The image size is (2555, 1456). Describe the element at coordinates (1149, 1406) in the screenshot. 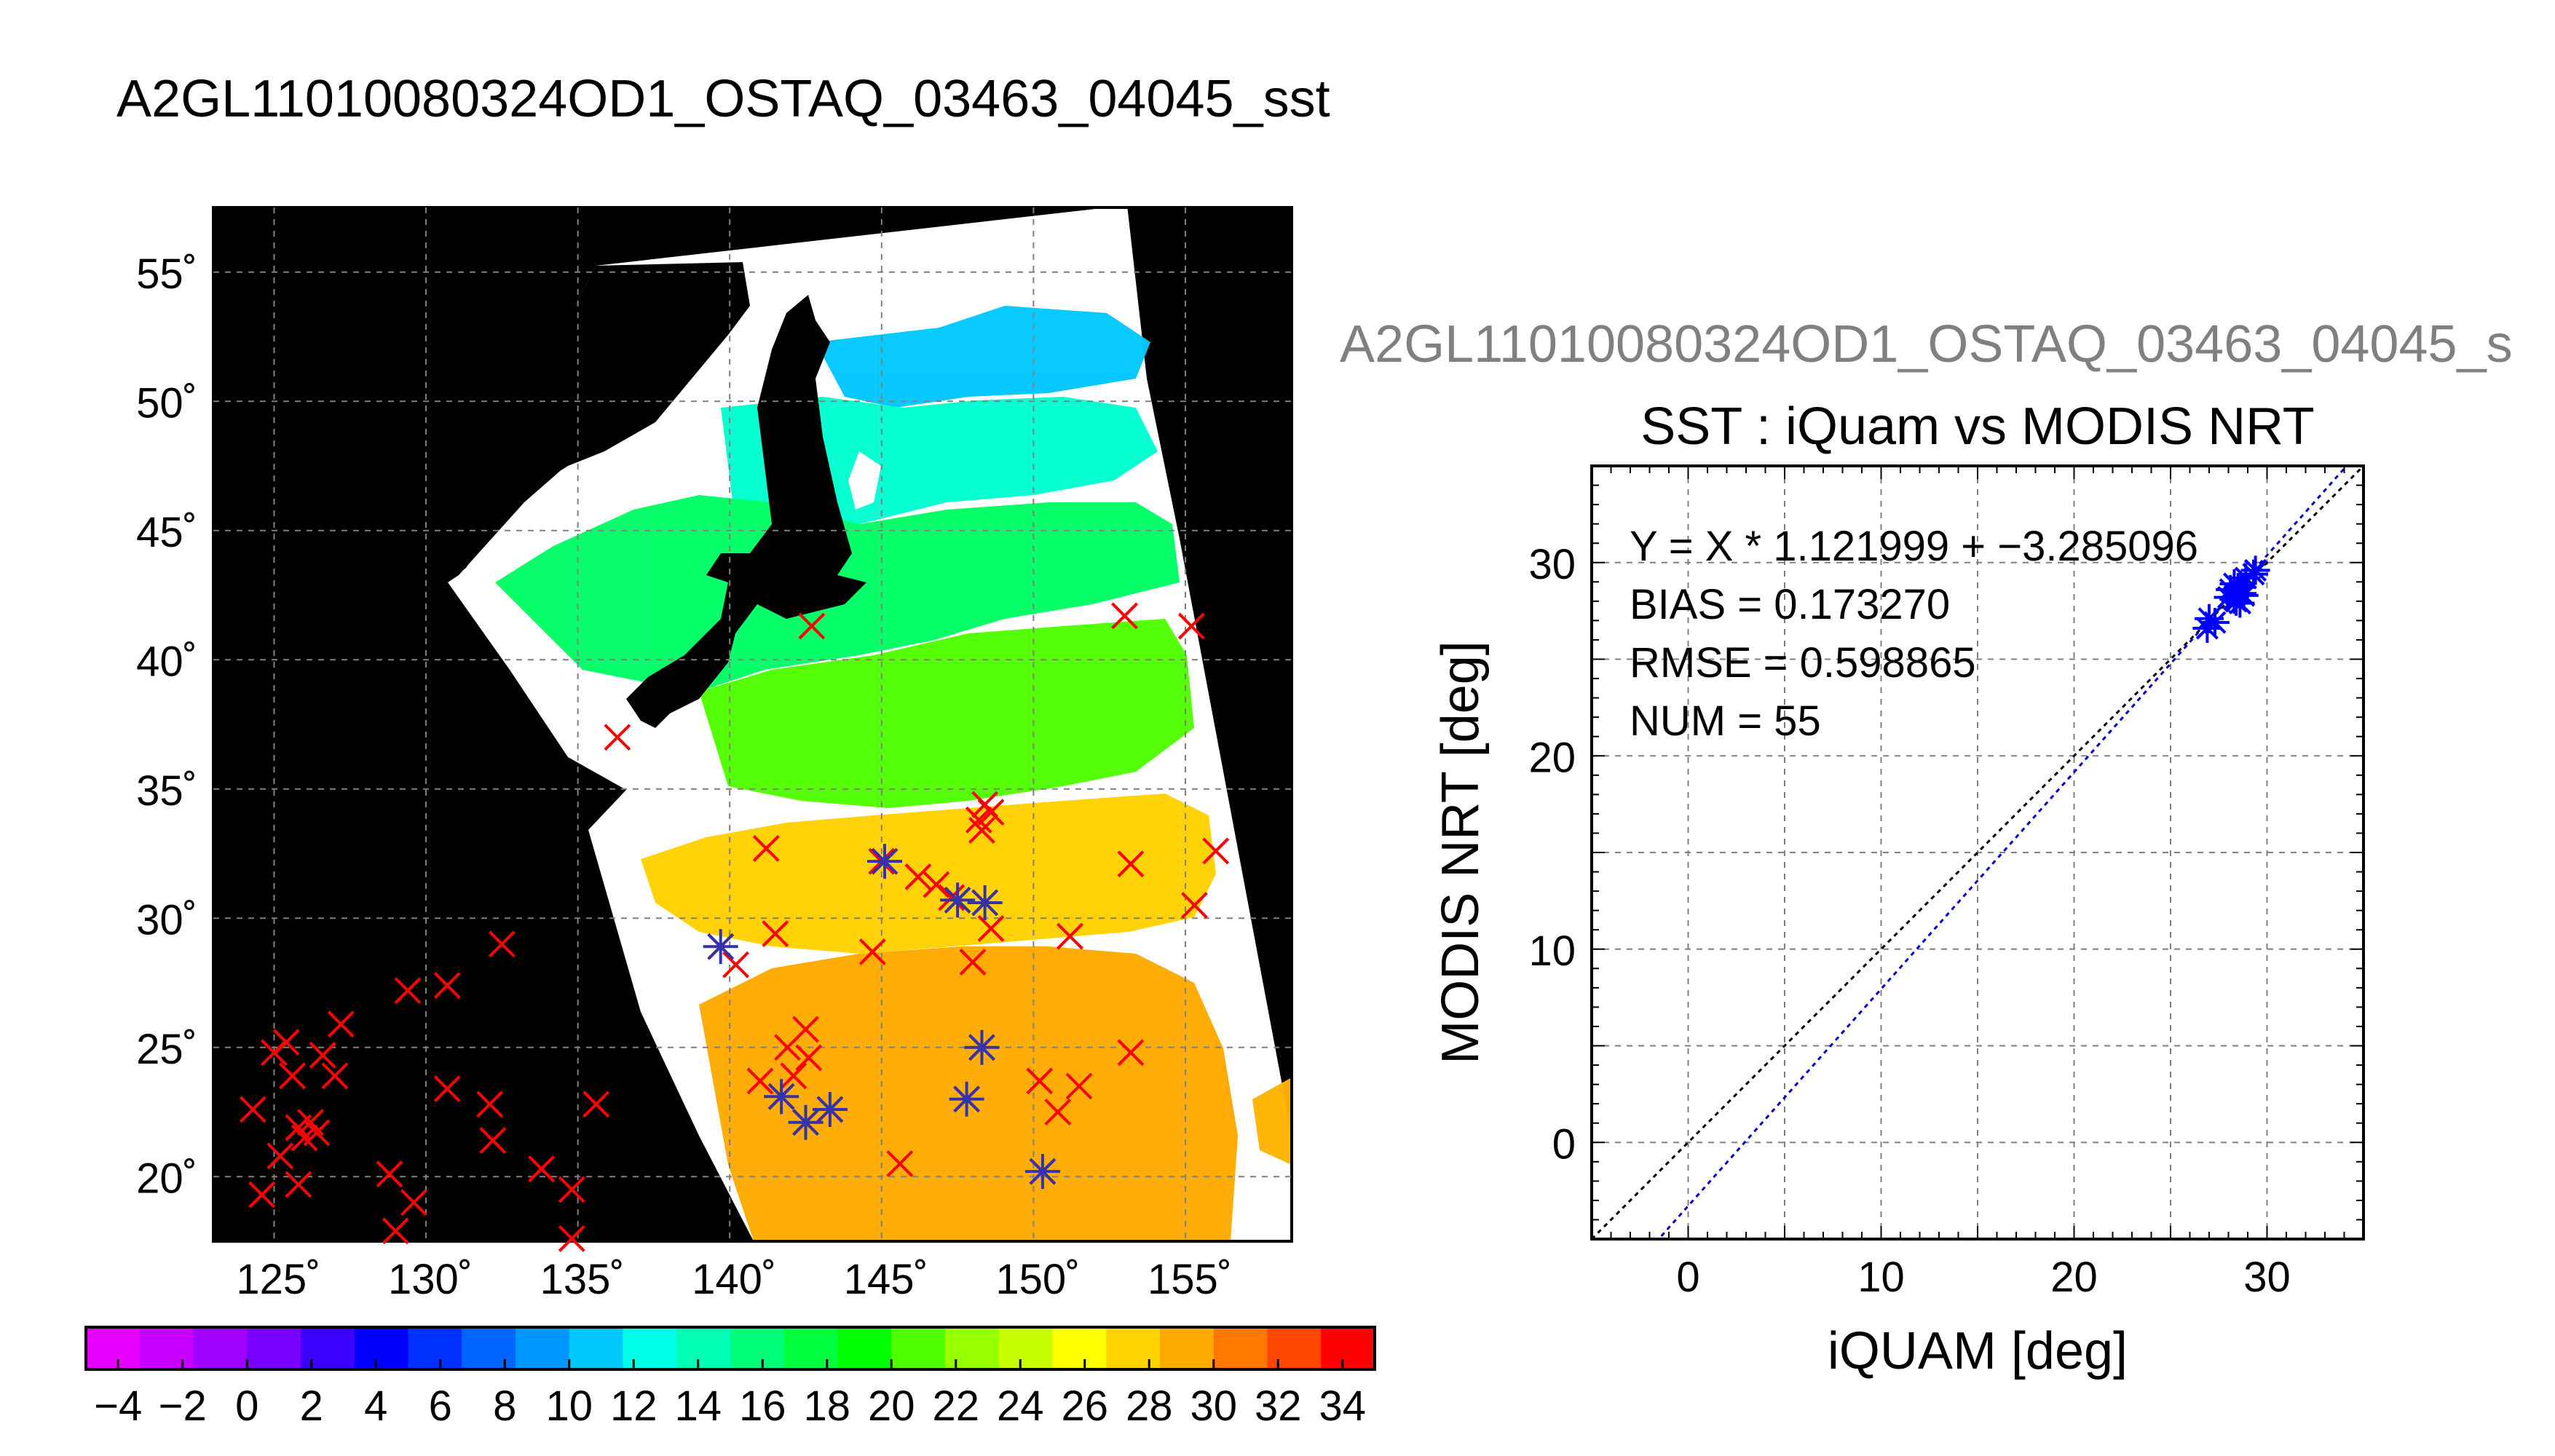

I see `colorbar-tick-label: 28` at that location.